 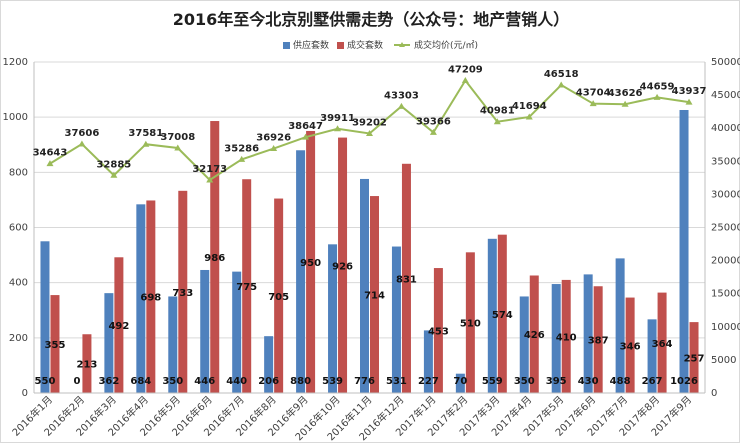 I want to click on price-value-label: 43704, so click(x=593, y=93).